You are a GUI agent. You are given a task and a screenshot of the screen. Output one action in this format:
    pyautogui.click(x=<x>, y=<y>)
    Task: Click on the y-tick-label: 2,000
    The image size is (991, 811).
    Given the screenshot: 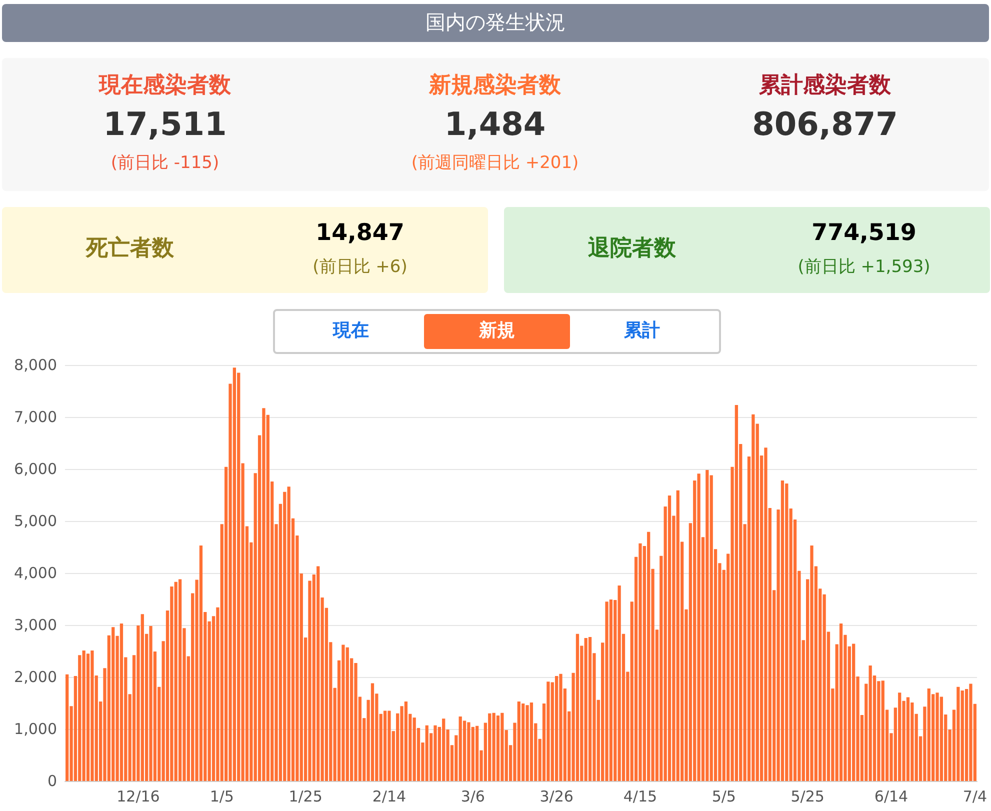 What is the action you would take?
    pyautogui.click(x=35, y=677)
    